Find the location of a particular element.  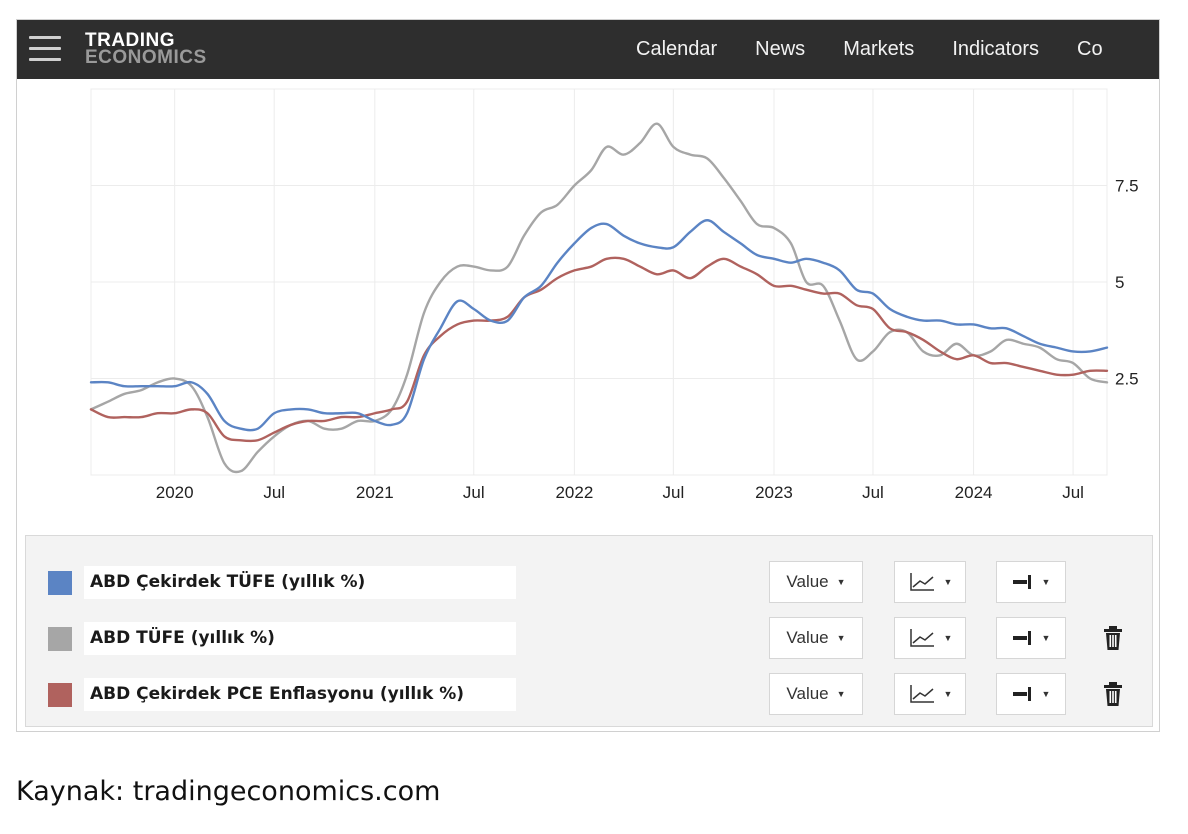

nav-countries: Co is located at coordinates (1090, 49).